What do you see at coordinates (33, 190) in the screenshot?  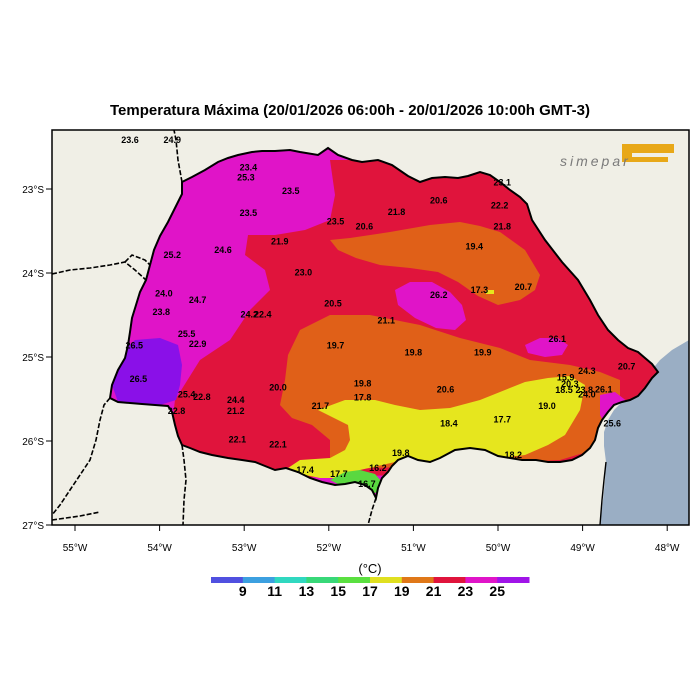 I see `lat-tick-label: 23°S` at bounding box center [33, 190].